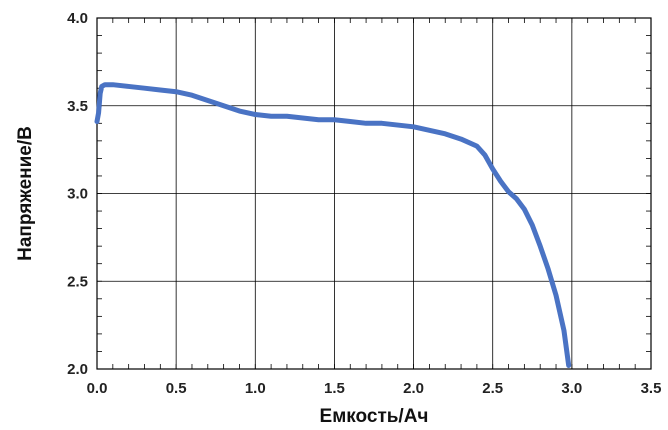  I want to click on x-tick-label: 2.5, so click(492, 388).